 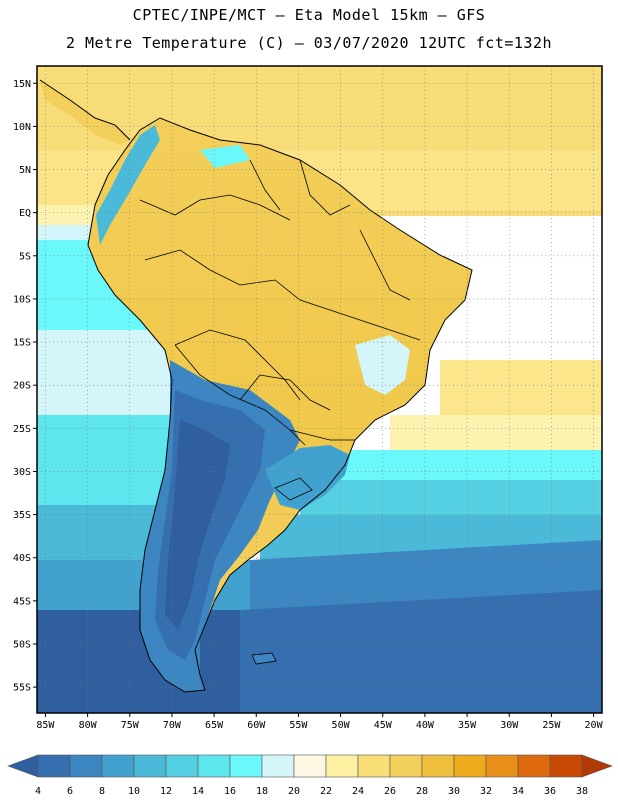 I want to click on lat-label: 40S, so click(x=22, y=558).